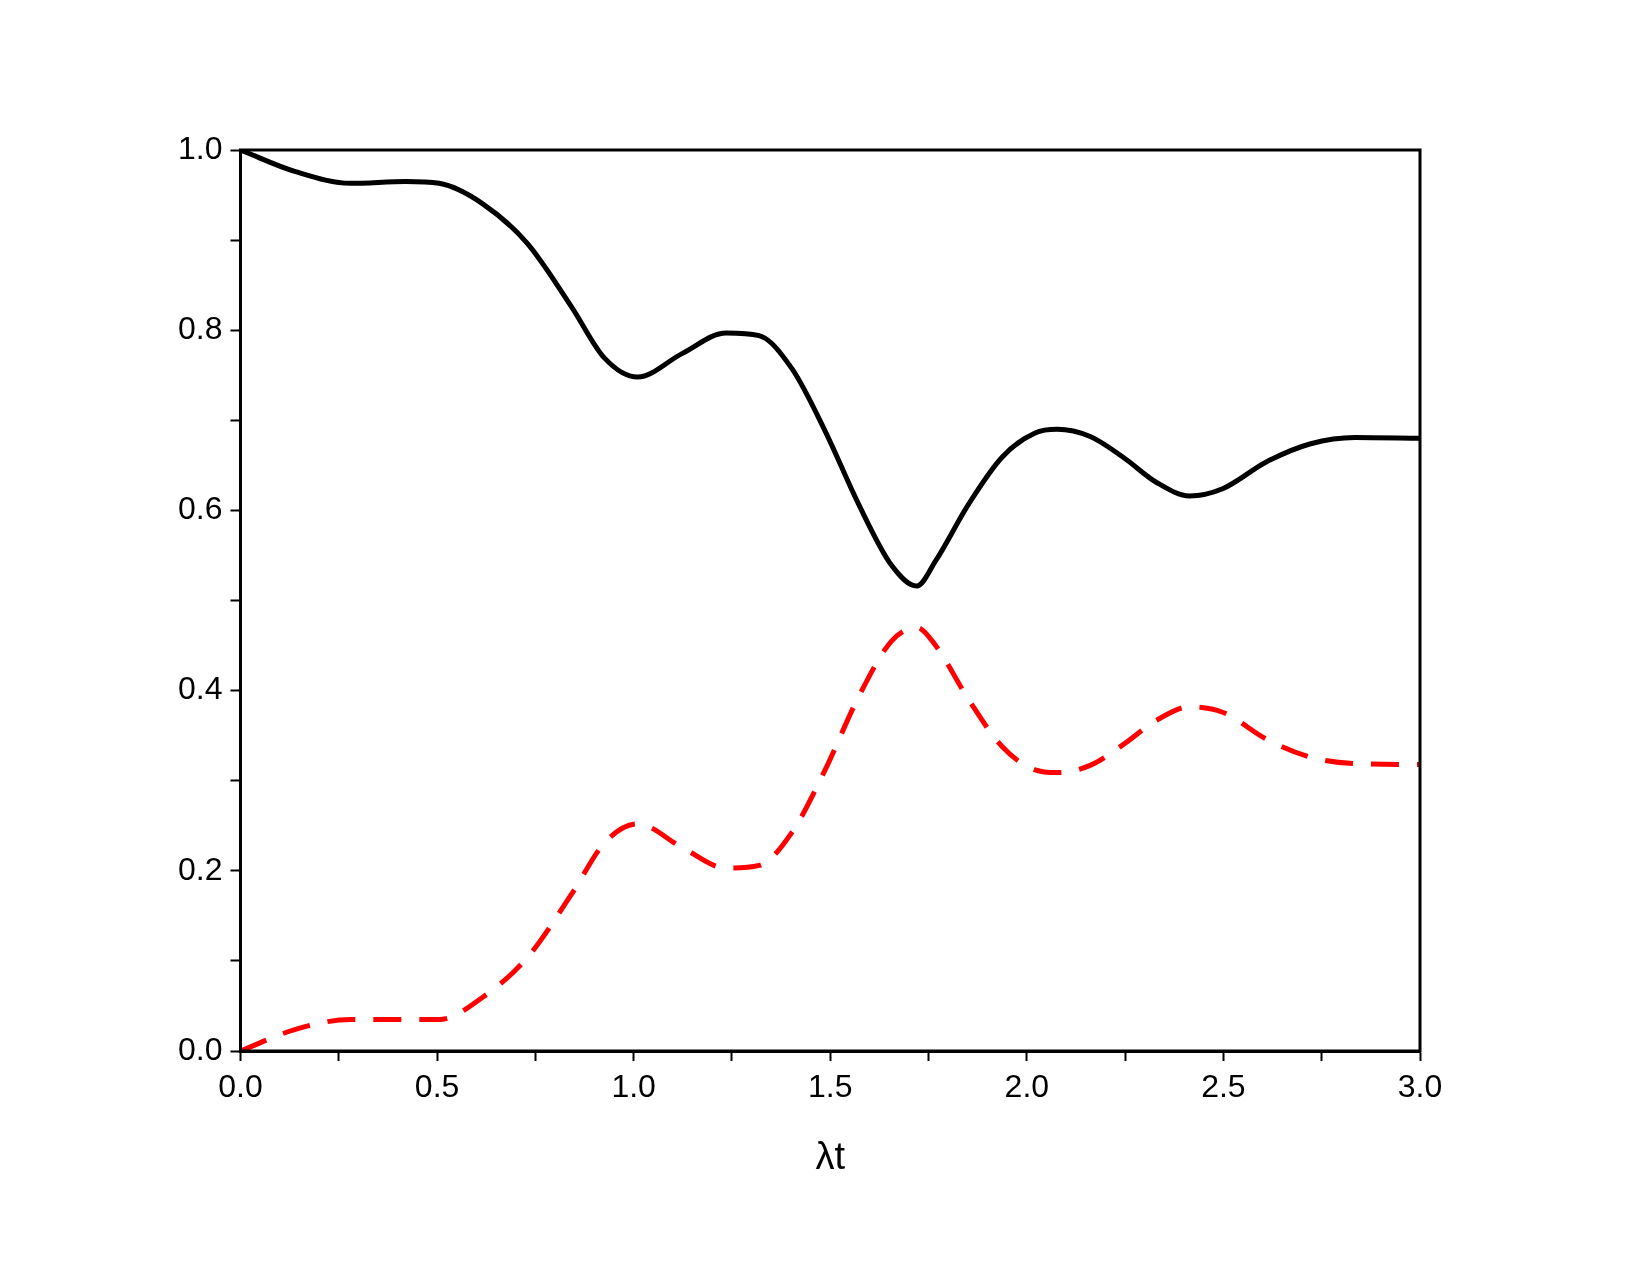 This screenshot has height=1285, width=1650. Describe the element at coordinates (240, 1086) in the screenshot. I see `x-tick-label: 0.0` at that location.